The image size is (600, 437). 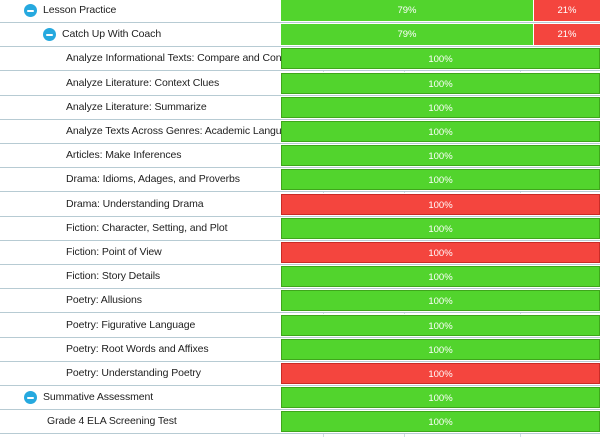 What do you see at coordinates (143, 82) in the screenshot?
I see `row-label: Analyze Literature: Context Clues` at bounding box center [143, 82].